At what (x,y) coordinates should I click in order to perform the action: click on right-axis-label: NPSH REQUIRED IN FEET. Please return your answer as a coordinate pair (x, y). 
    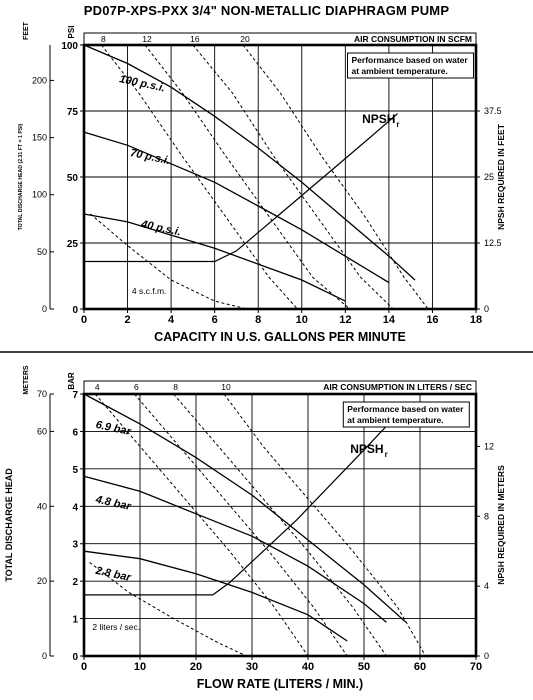
    Looking at the image, I should click on (501, 176).